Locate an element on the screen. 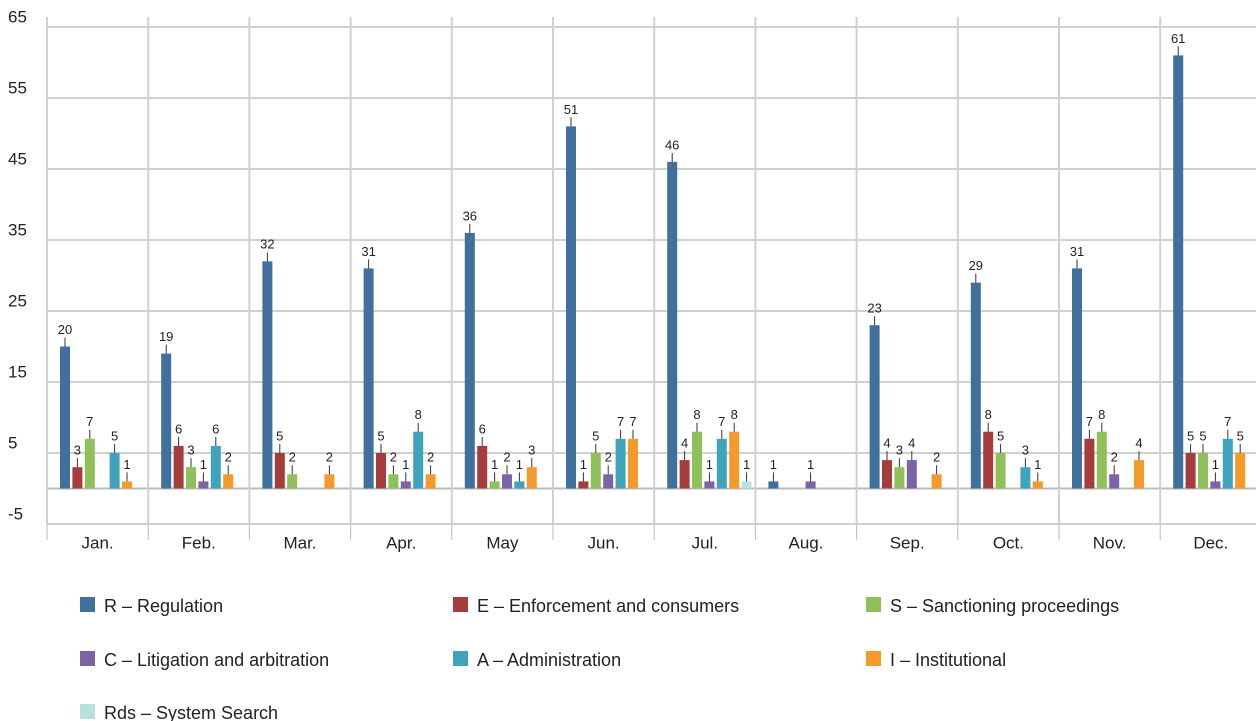 This screenshot has height=721, width=1256. data-label: 29 is located at coordinates (976, 265).